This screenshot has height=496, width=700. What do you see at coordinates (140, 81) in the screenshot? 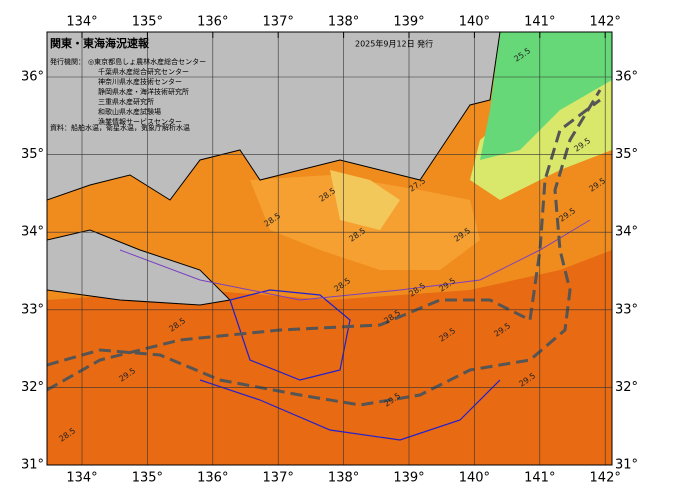
I see `issuer: 神奈川県水産技術センター` at bounding box center [140, 81].